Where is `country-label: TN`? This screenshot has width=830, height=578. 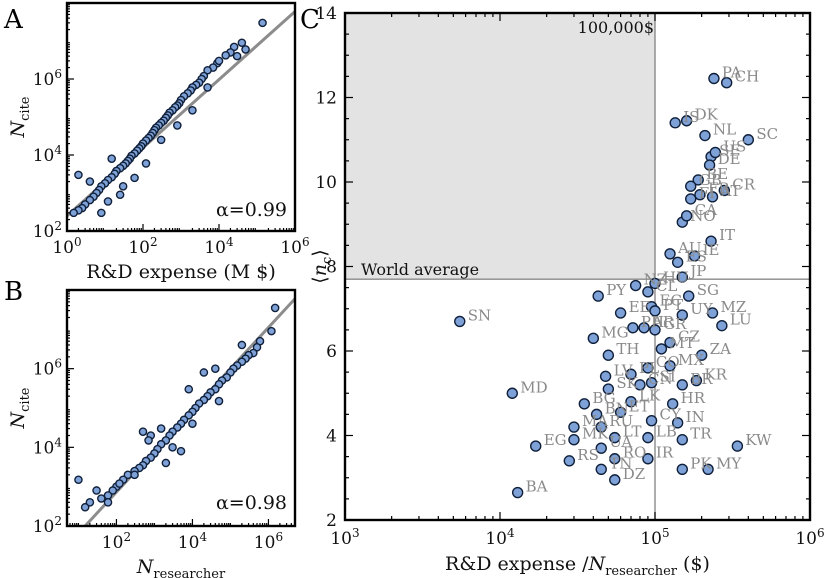
country-label: TN is located at coordinates (620, 463).